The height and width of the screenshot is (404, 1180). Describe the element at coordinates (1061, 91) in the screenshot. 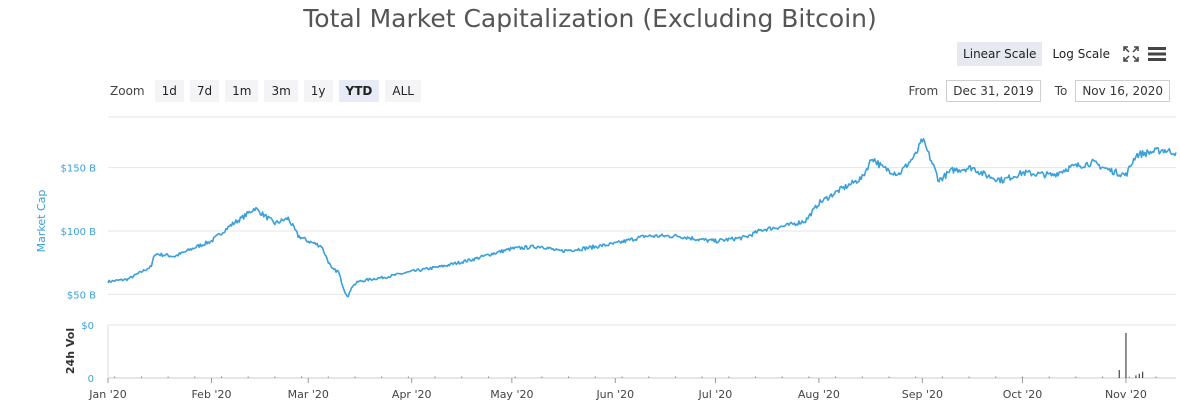

I see `to-label: To` at that location.